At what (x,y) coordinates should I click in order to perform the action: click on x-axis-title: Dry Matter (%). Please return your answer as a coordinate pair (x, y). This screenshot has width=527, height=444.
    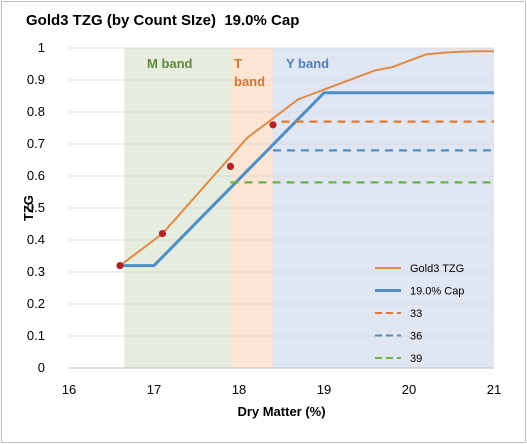
    Looking at the image, I should click on (281, 411).